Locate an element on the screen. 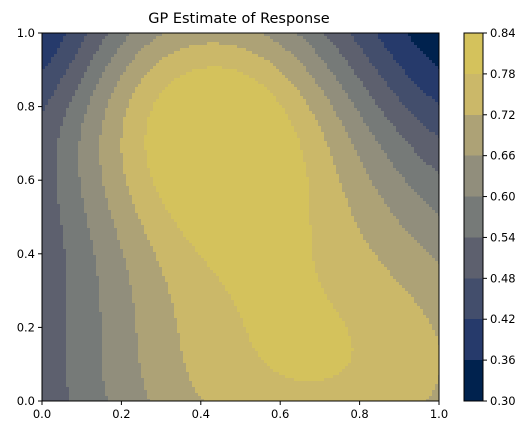 The image size is (532, 435). colorbar-tick-label: 0.66 is located at coordinates (503, 156).